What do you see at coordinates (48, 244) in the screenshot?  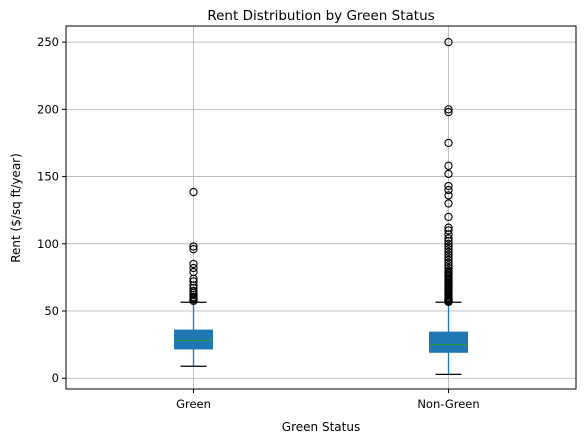 I see `y-tick-label: 100` at bounding box center [48, 244].